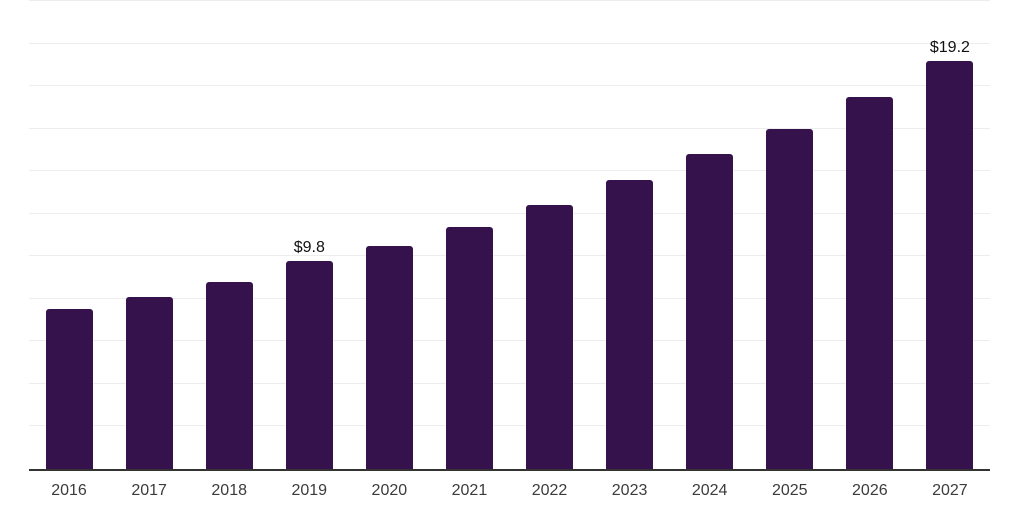 This screenshot has height=512, width=1024. What do you see at coordinates (309, 247) in the screenshot?
I see `bar-value-label-2019: $9.8` at bounding box center [309, 247].